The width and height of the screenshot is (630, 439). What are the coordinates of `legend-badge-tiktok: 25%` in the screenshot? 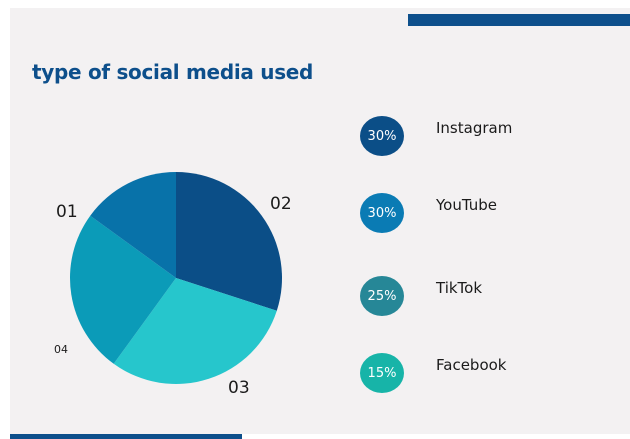 It's located at (382, 296).